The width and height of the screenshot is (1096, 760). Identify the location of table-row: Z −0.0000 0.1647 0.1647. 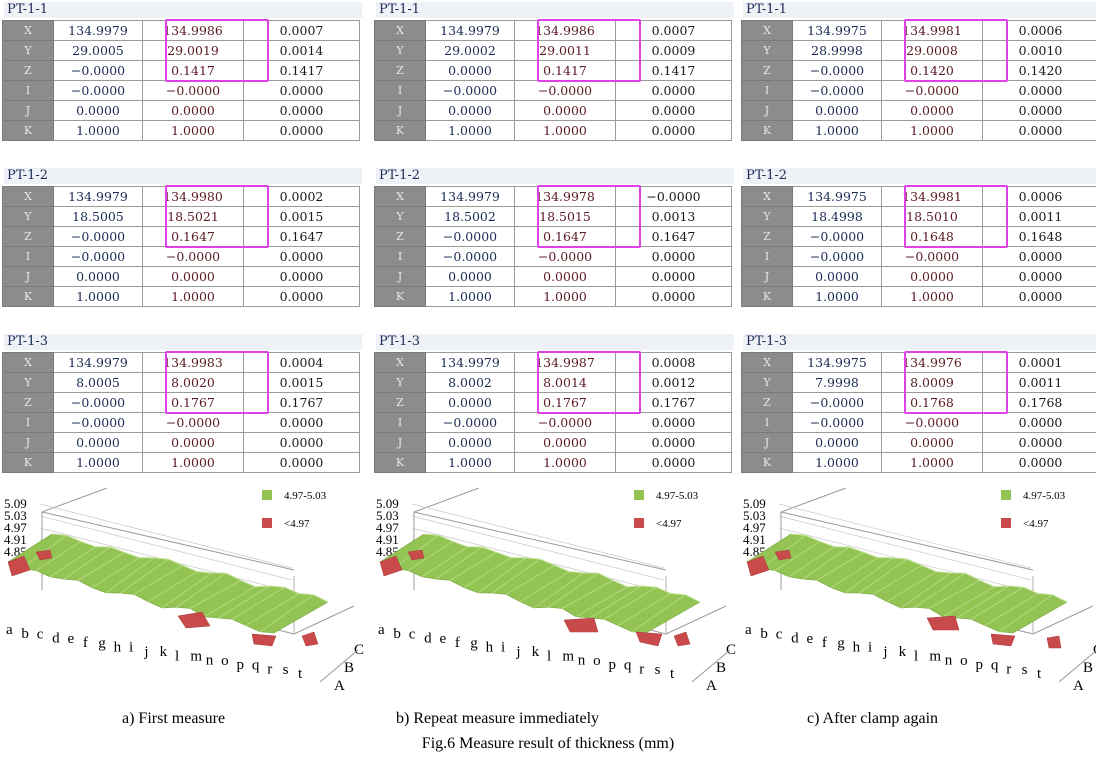
(181, 236).